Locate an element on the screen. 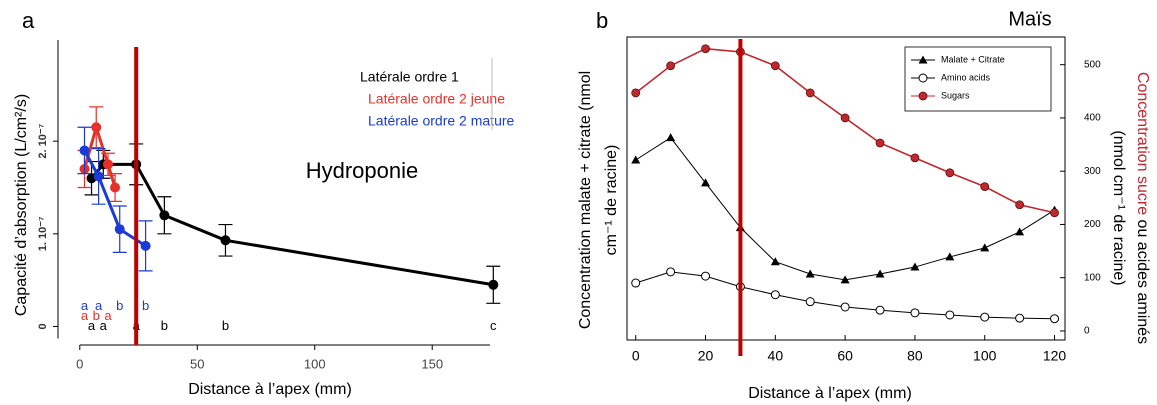  y2-axis-label: Concentration sucre ou acides aminés is located at coordinates (1142, 208).